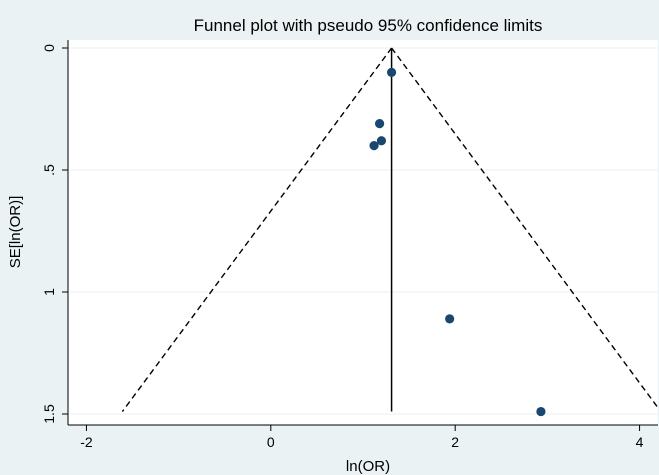 The image size is (659, 475). What do you see at coordinates (455, 442) in the screenshot?
I see `x-tick-label-2: 2` at bounding box center [455, 442].